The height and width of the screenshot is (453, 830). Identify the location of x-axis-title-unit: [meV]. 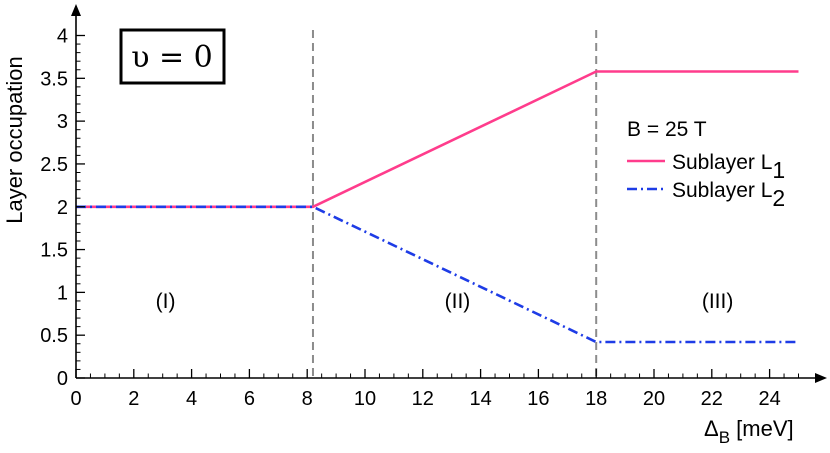
(762, 428).